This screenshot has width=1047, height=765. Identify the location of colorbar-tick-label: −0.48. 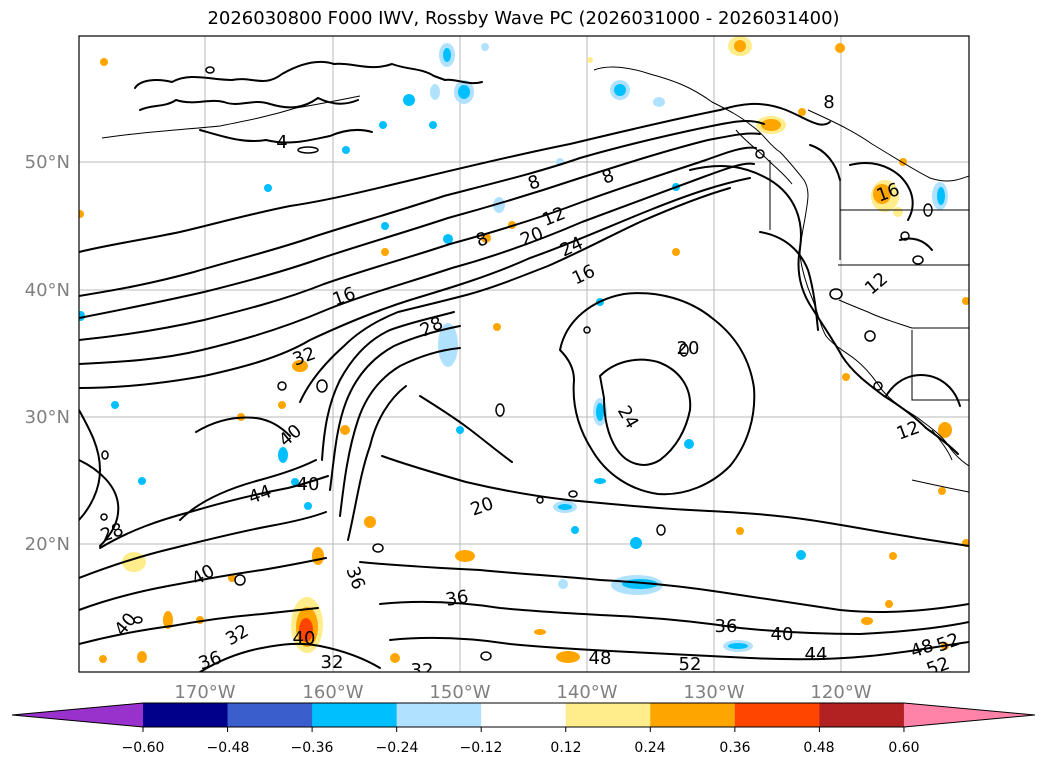
(228, 748).